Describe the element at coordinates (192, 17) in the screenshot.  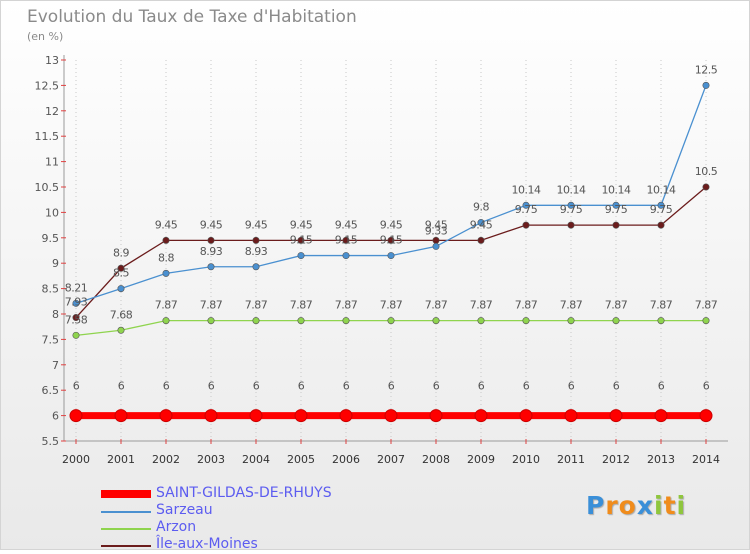
I see `chart-title: Evolution du Taux de Taxe d'Habitation` at that location.